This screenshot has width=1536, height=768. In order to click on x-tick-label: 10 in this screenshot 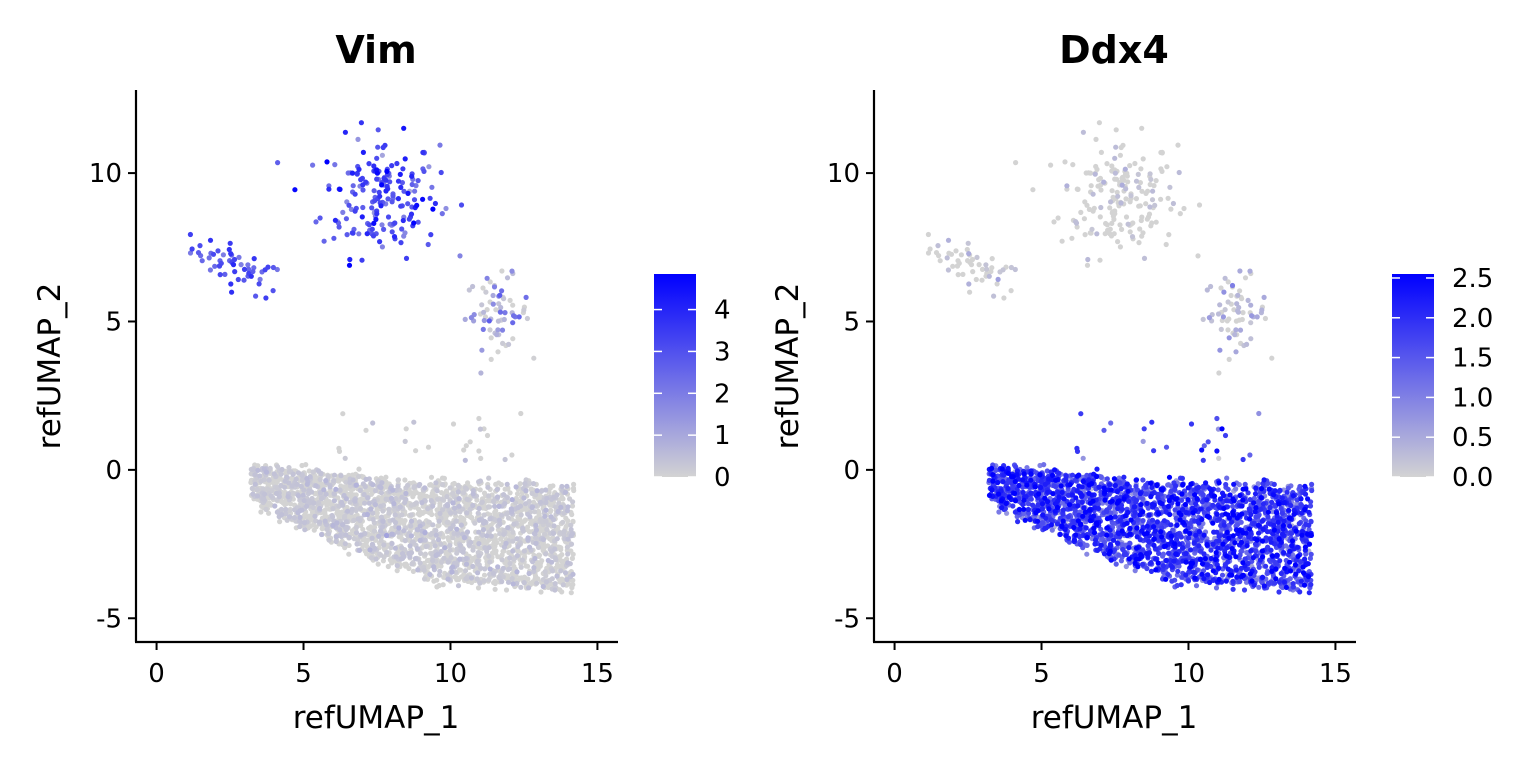, I will do `click(450, 674)`.